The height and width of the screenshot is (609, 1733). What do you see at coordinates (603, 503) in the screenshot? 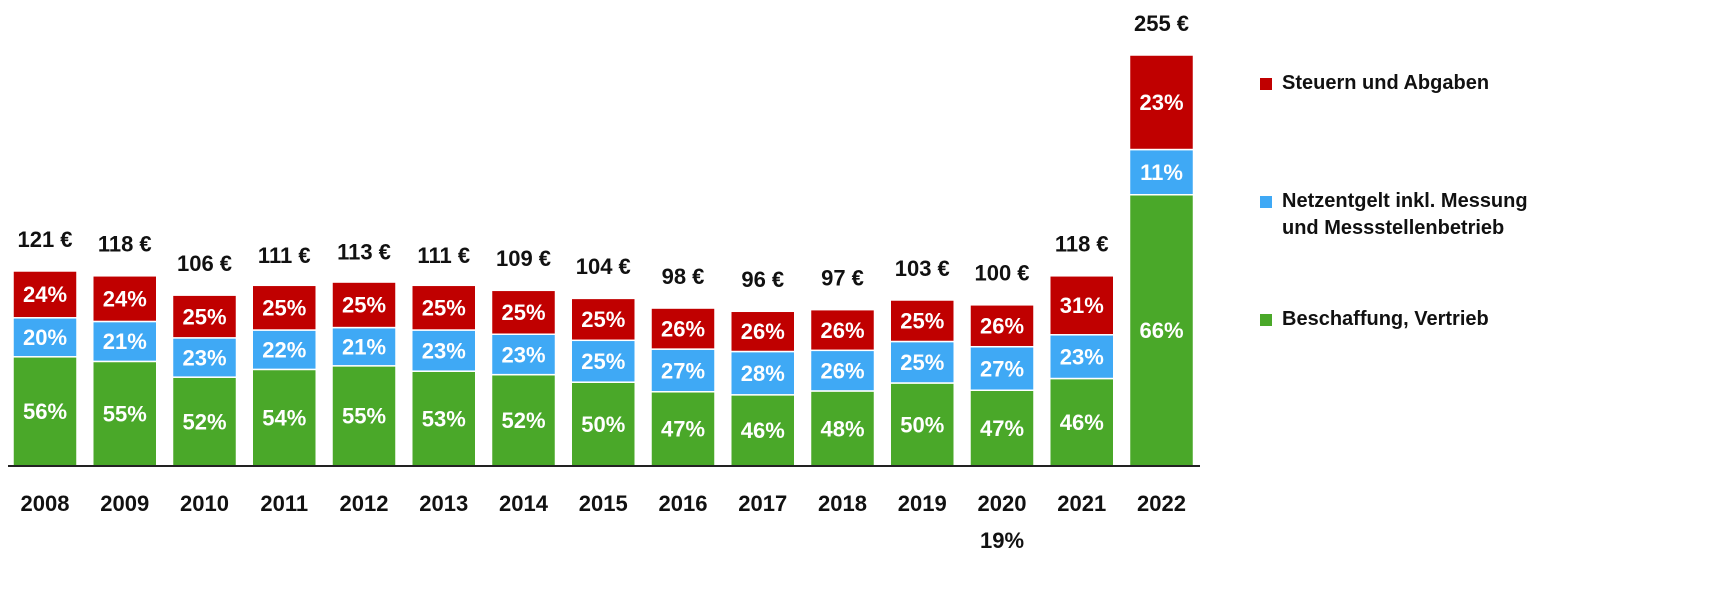
I see `x-tick-label: 2015` at bounding box center [603, 503].